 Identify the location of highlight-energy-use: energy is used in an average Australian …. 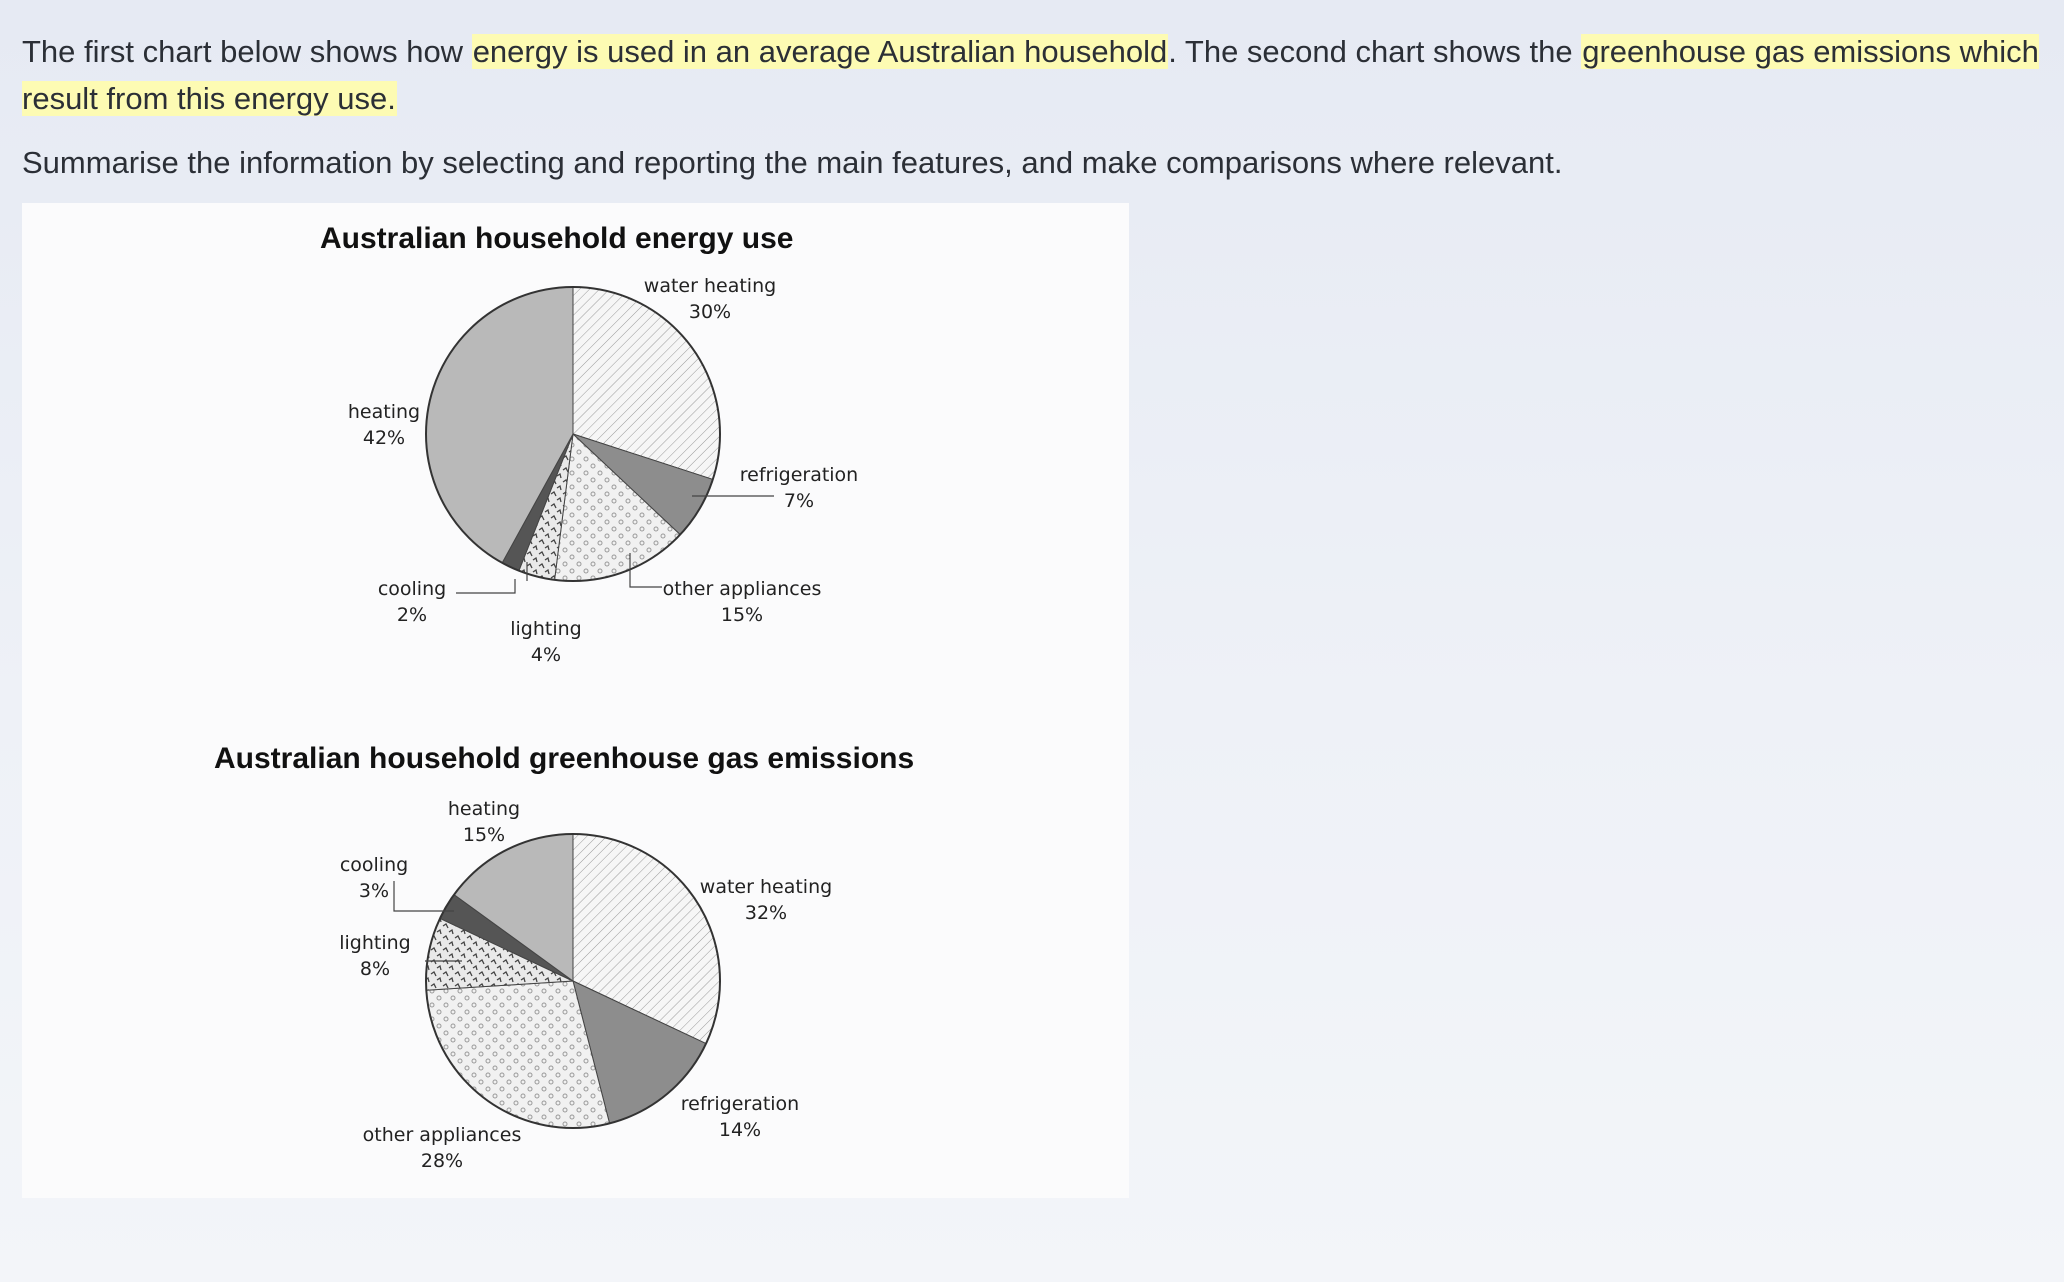
(820, 51).